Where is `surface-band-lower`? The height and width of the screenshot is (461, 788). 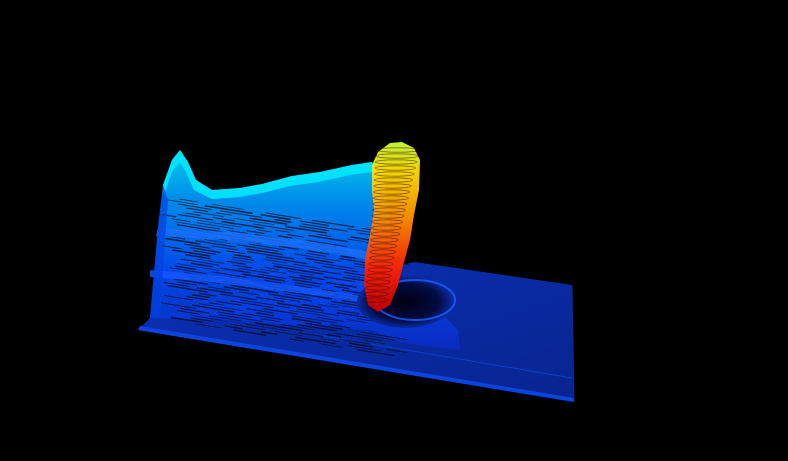
surface-band-lower is located at coordinates (265, 288).